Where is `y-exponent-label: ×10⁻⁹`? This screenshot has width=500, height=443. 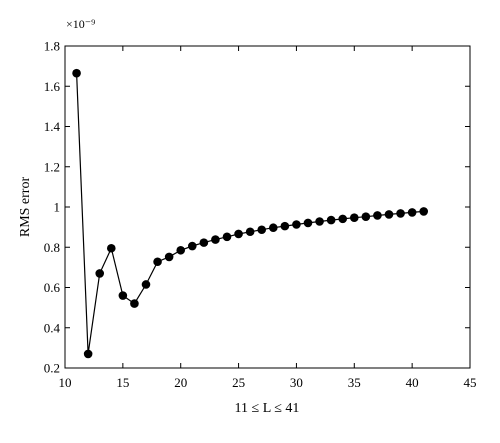 y-exponent-label: ×10⁻⁹ is located at coordinates (80, 24).